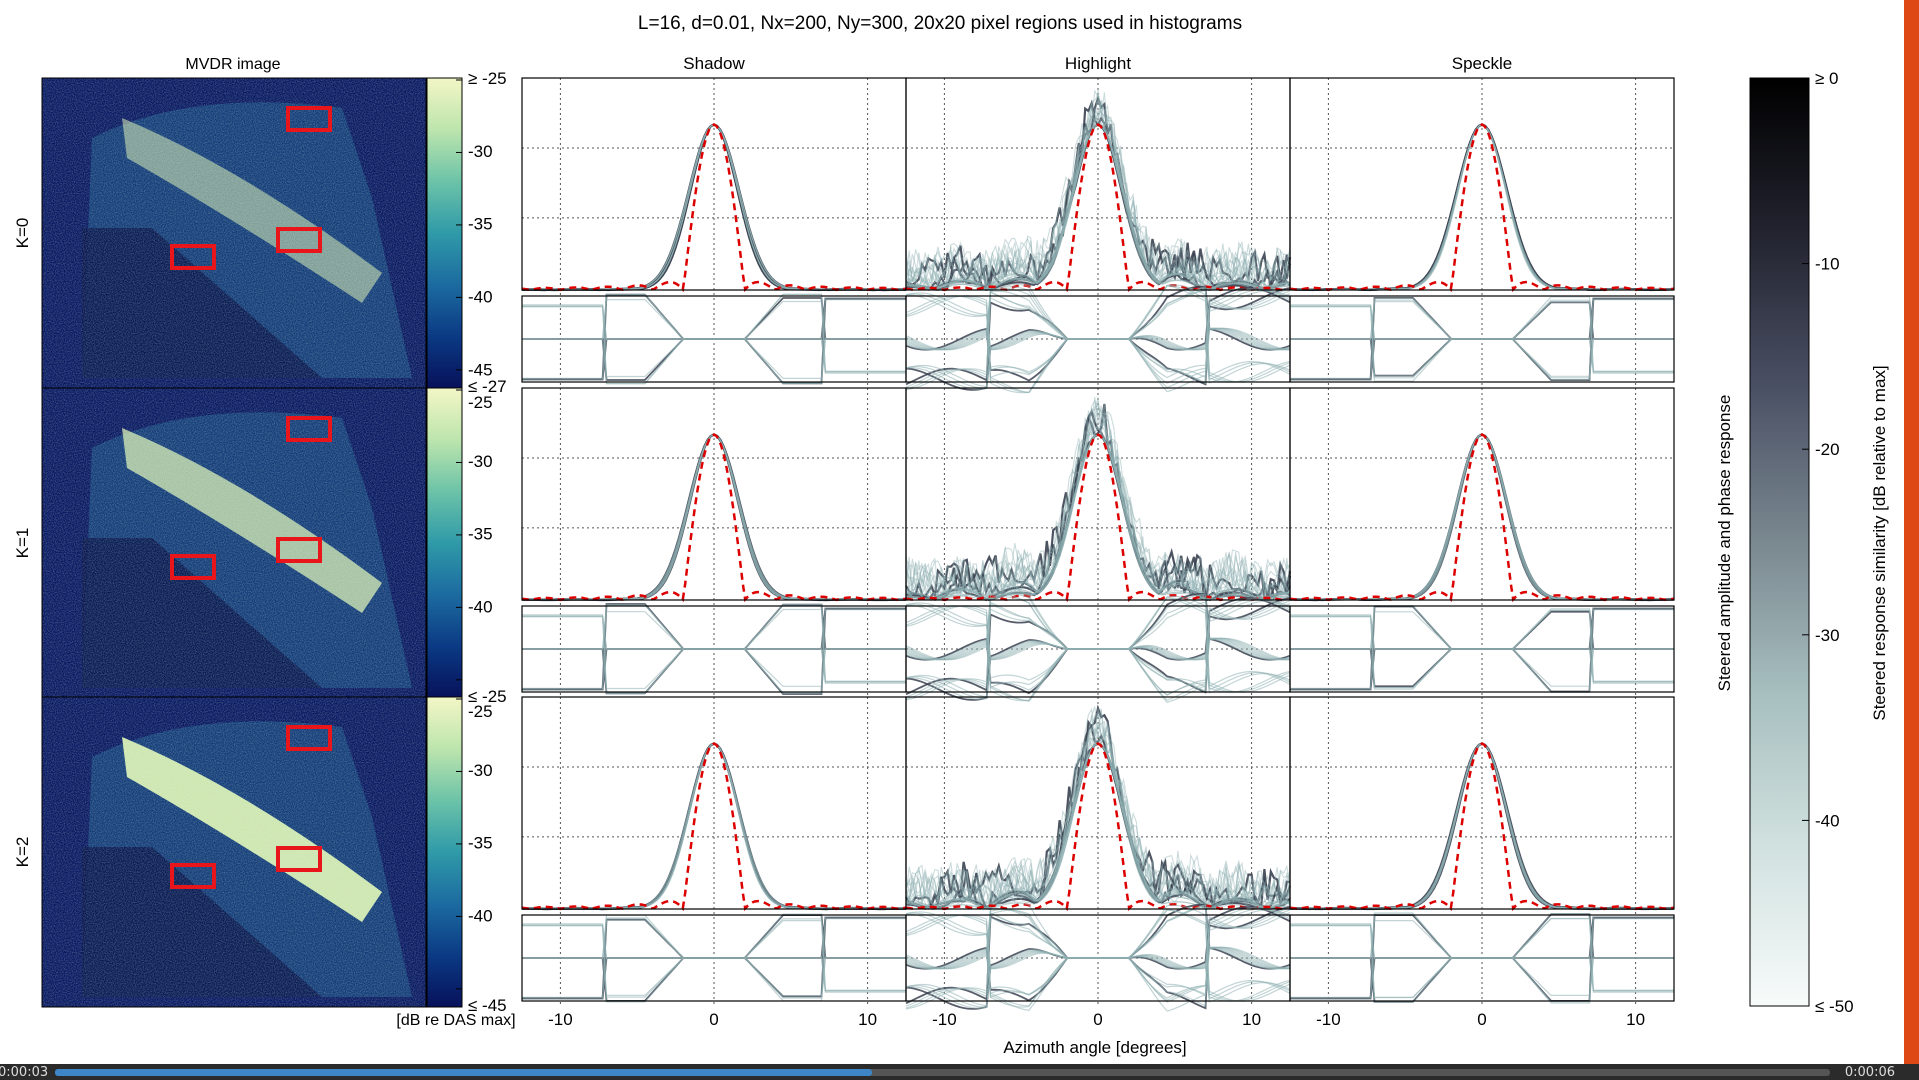 The width and height of the screenshot is (1919, 1080). I want to click on row-label-k1: K=1, so click(22, 543).